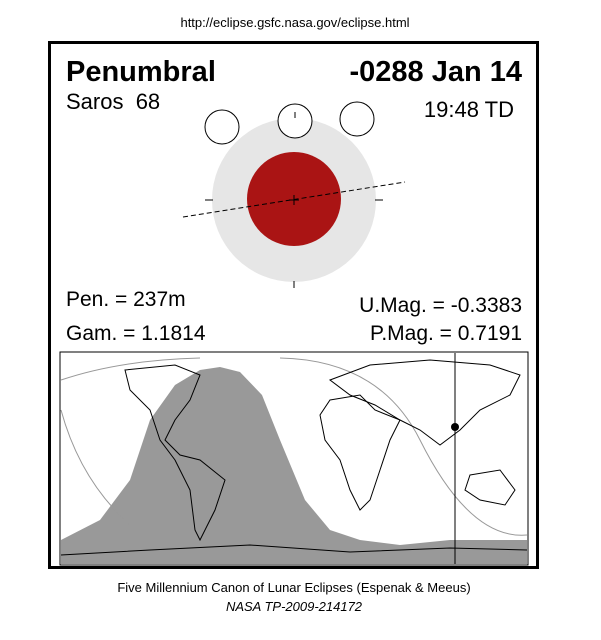  Describe the element at coordinates (141, 72) in the screenshot. I see `eclipse-type: Penumbral` at that location.